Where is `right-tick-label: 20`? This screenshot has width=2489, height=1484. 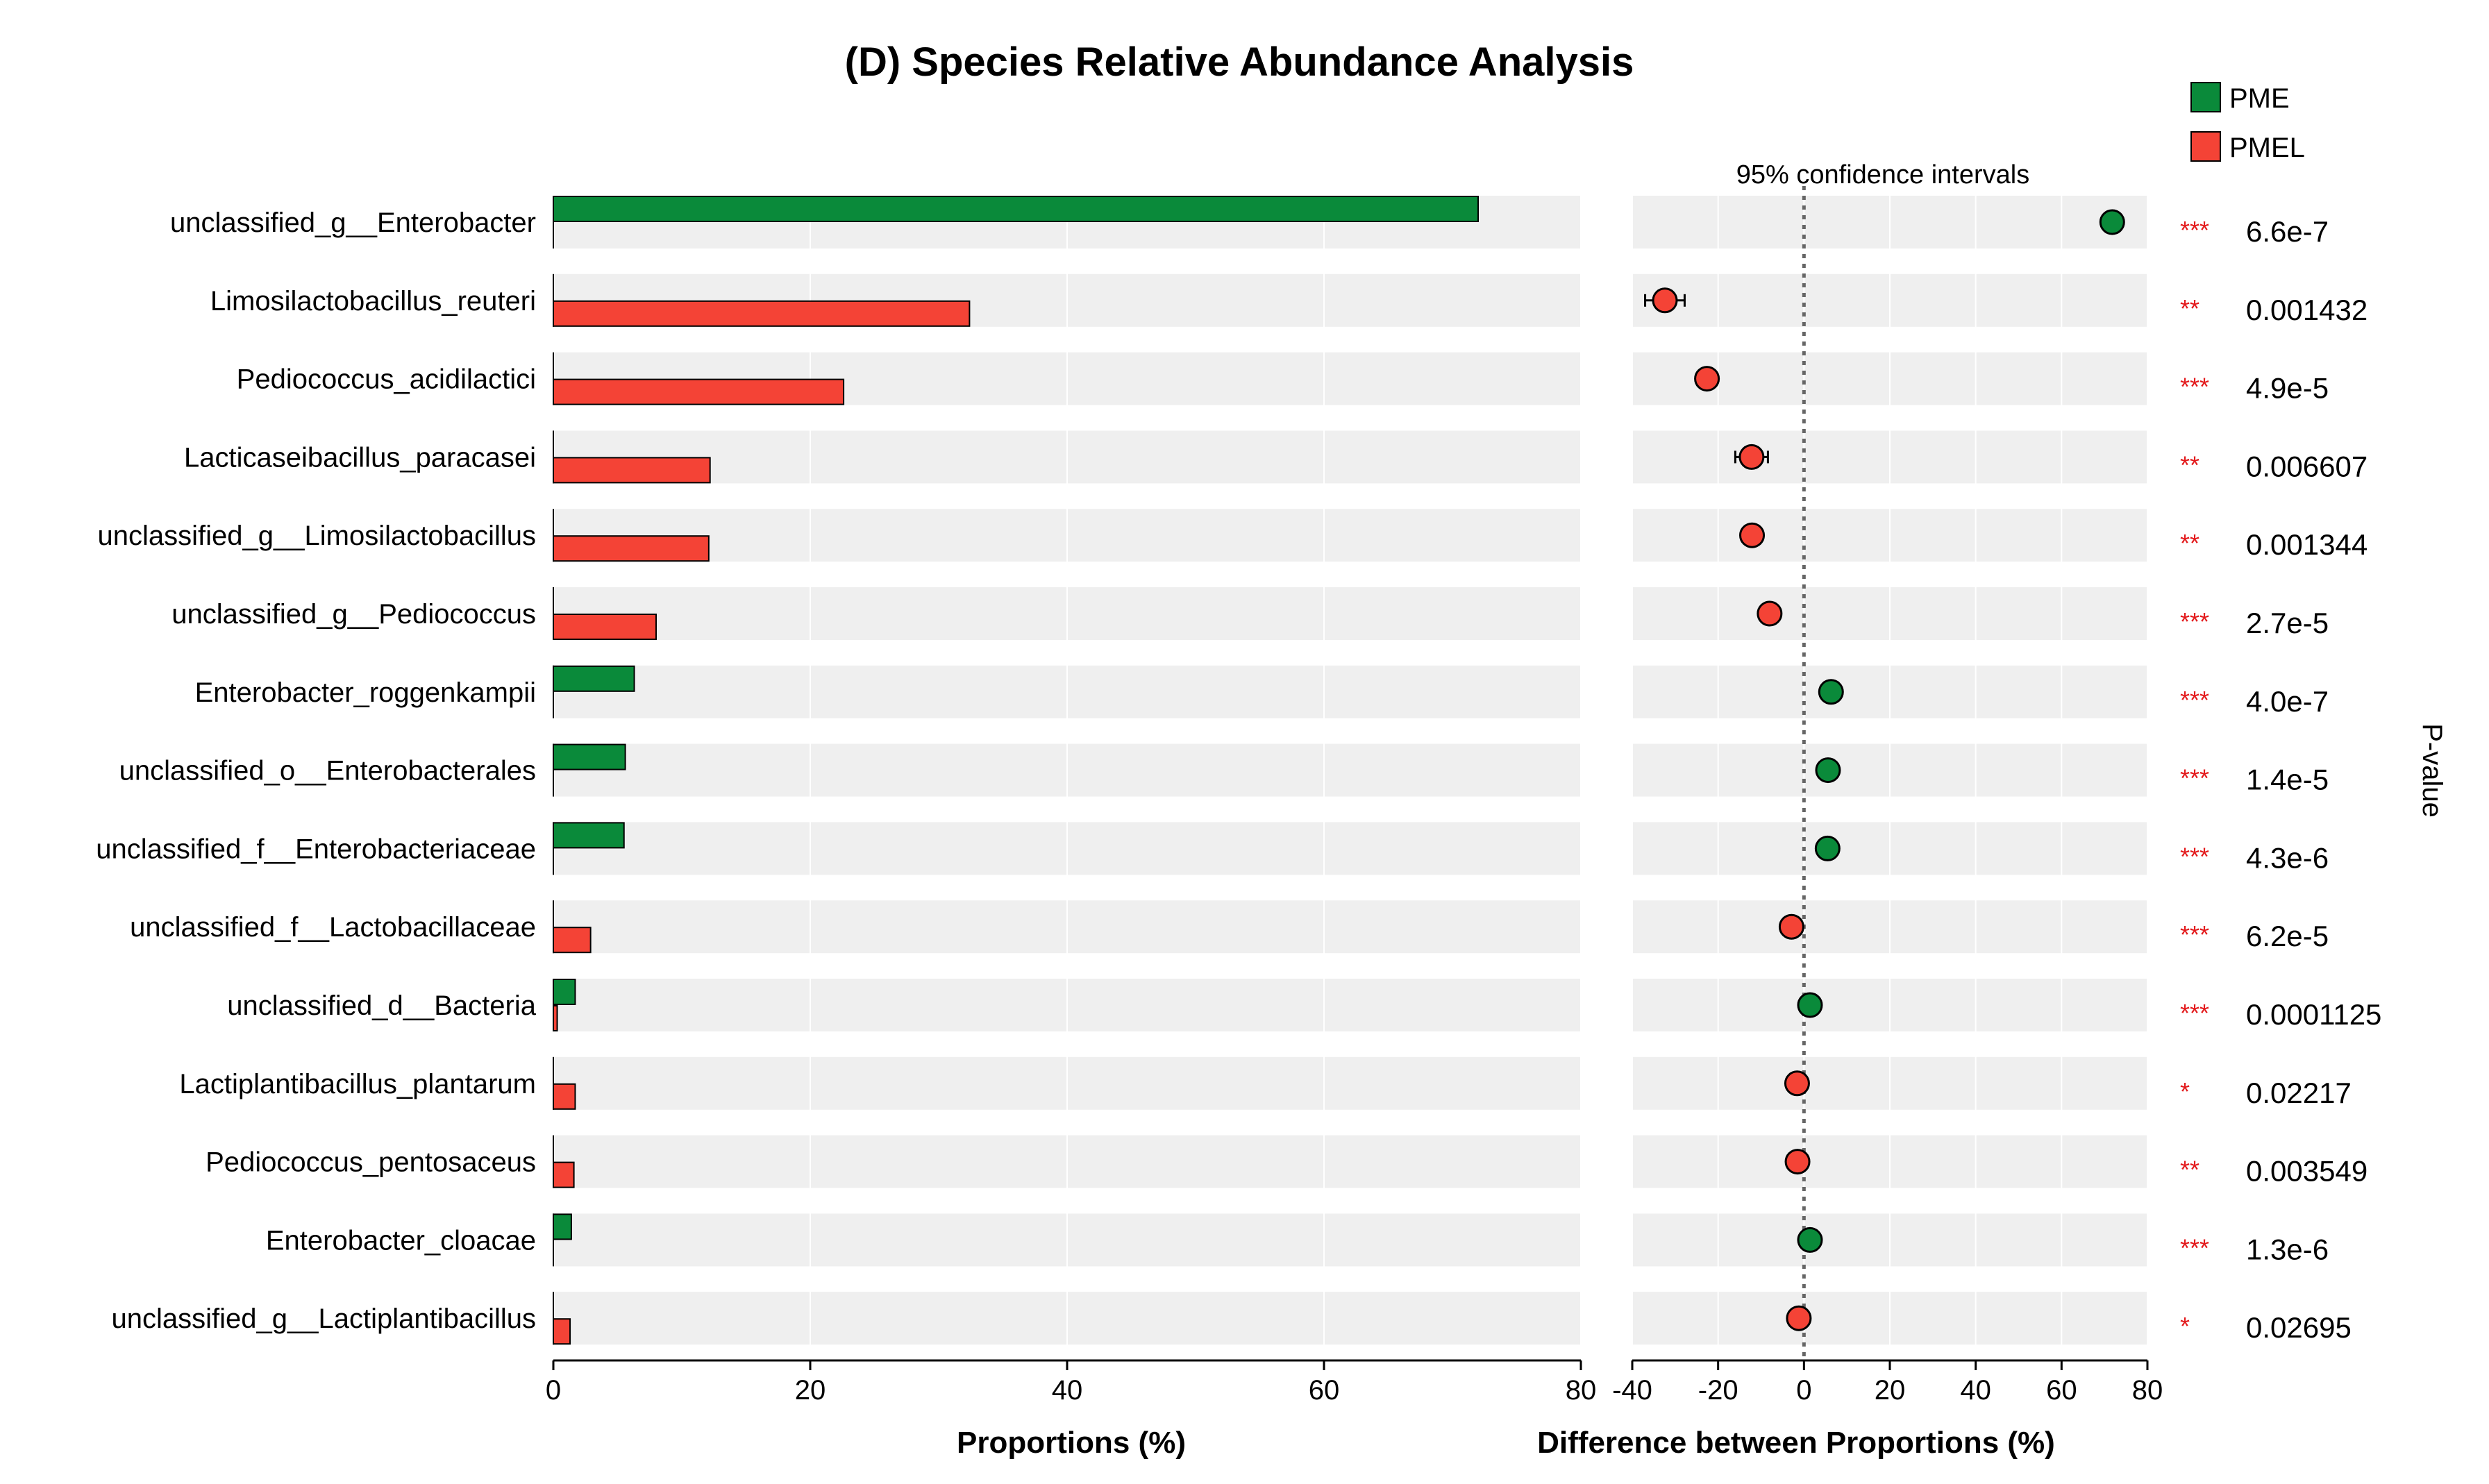 right-tick-label: 20 is located at coordinates (1890, 1391).